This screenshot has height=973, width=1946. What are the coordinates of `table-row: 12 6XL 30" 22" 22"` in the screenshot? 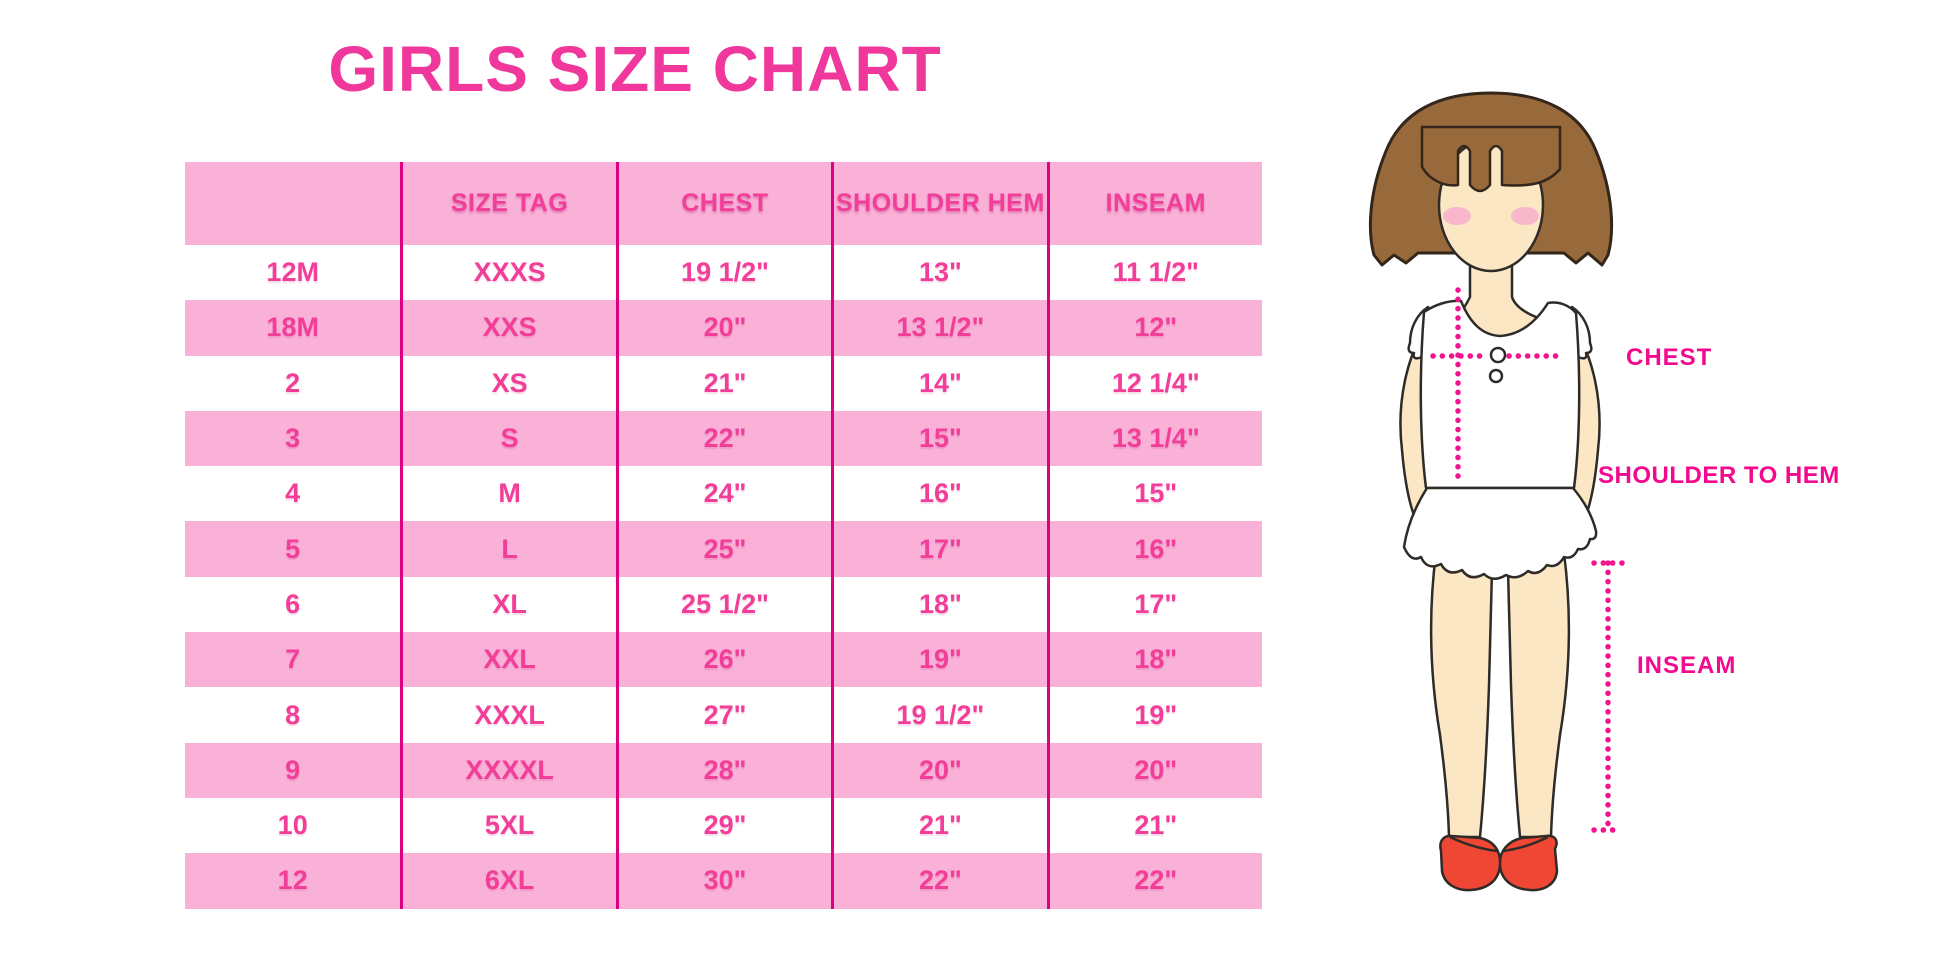 It's located at (723, 881).